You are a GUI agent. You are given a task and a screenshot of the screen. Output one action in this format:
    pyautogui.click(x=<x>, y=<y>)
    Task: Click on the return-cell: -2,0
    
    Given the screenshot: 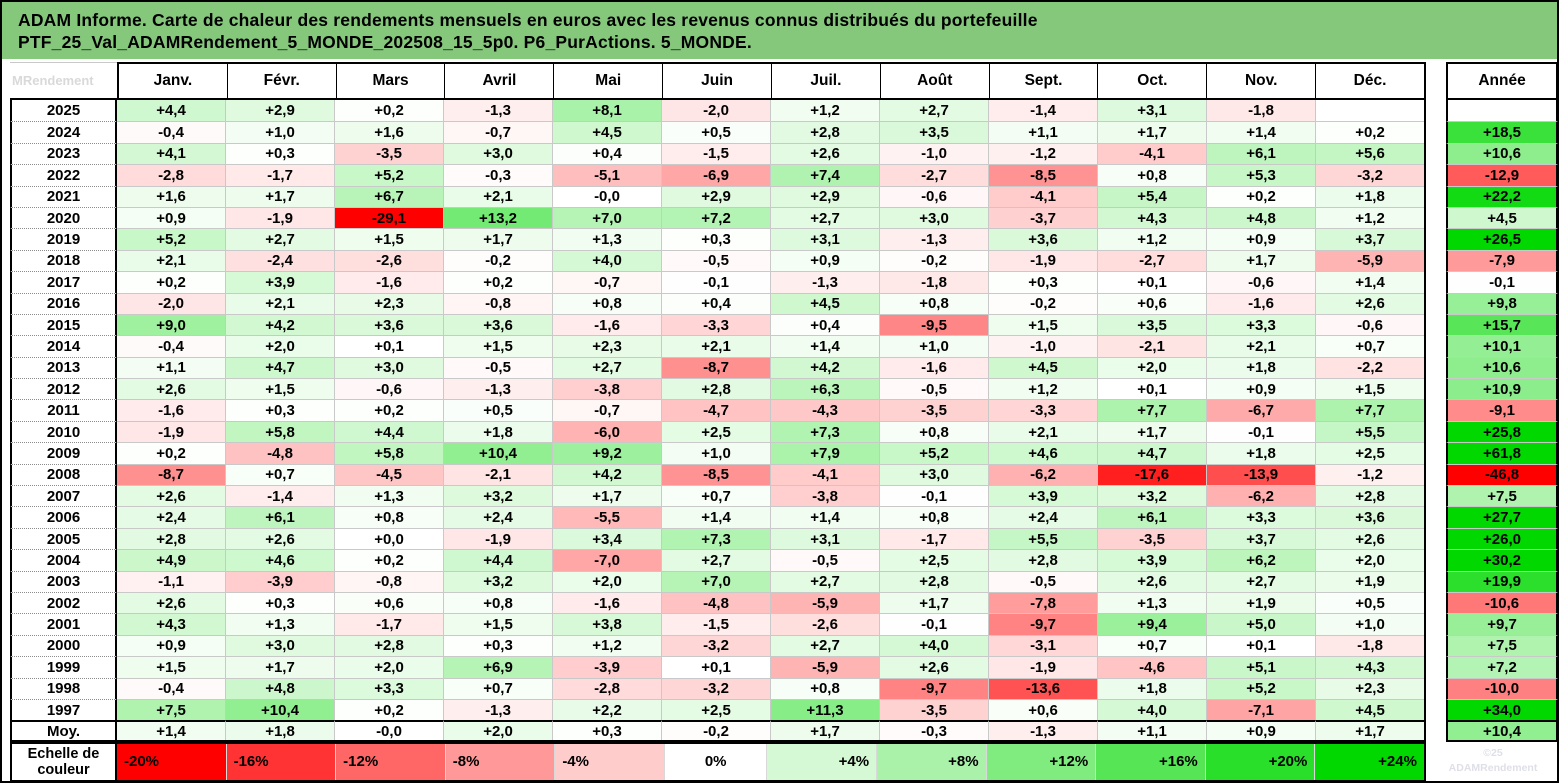 What is the action you would take?
    pyautogui.click(x=715, y=111)
    